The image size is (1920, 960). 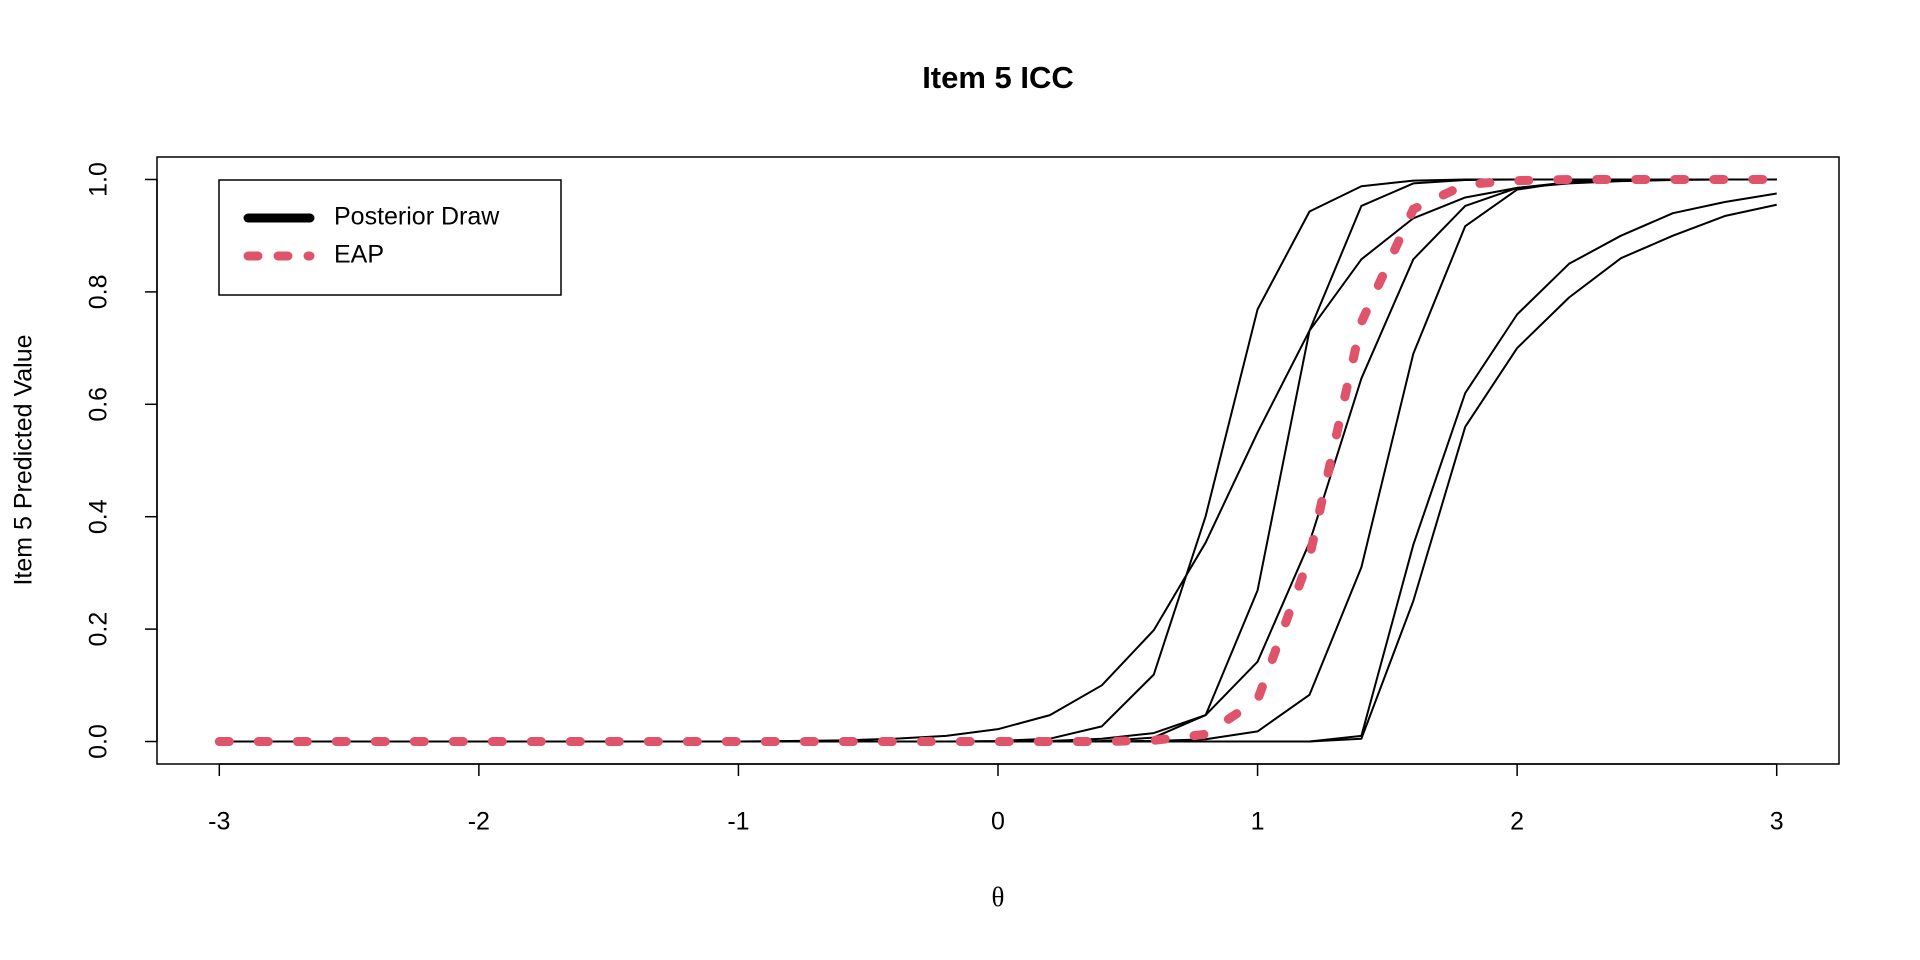 I want to click on chart-title: Item 5 ICC, so click(x=998, y=77).